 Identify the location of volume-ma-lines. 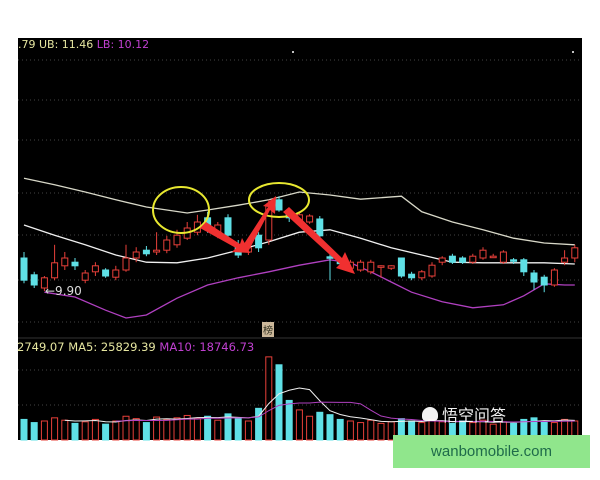
(319, 405).